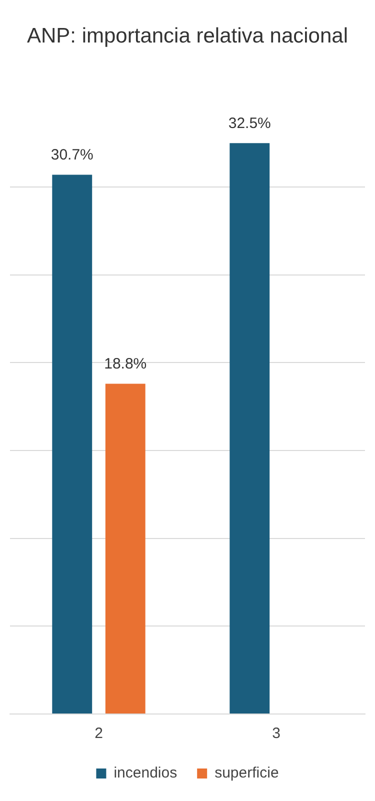 The image size is (375, 801). What do you see at coordinates (98, 733) in the screenshot?
I see `x-tick-label: 2` at bounding box center [98, 733].